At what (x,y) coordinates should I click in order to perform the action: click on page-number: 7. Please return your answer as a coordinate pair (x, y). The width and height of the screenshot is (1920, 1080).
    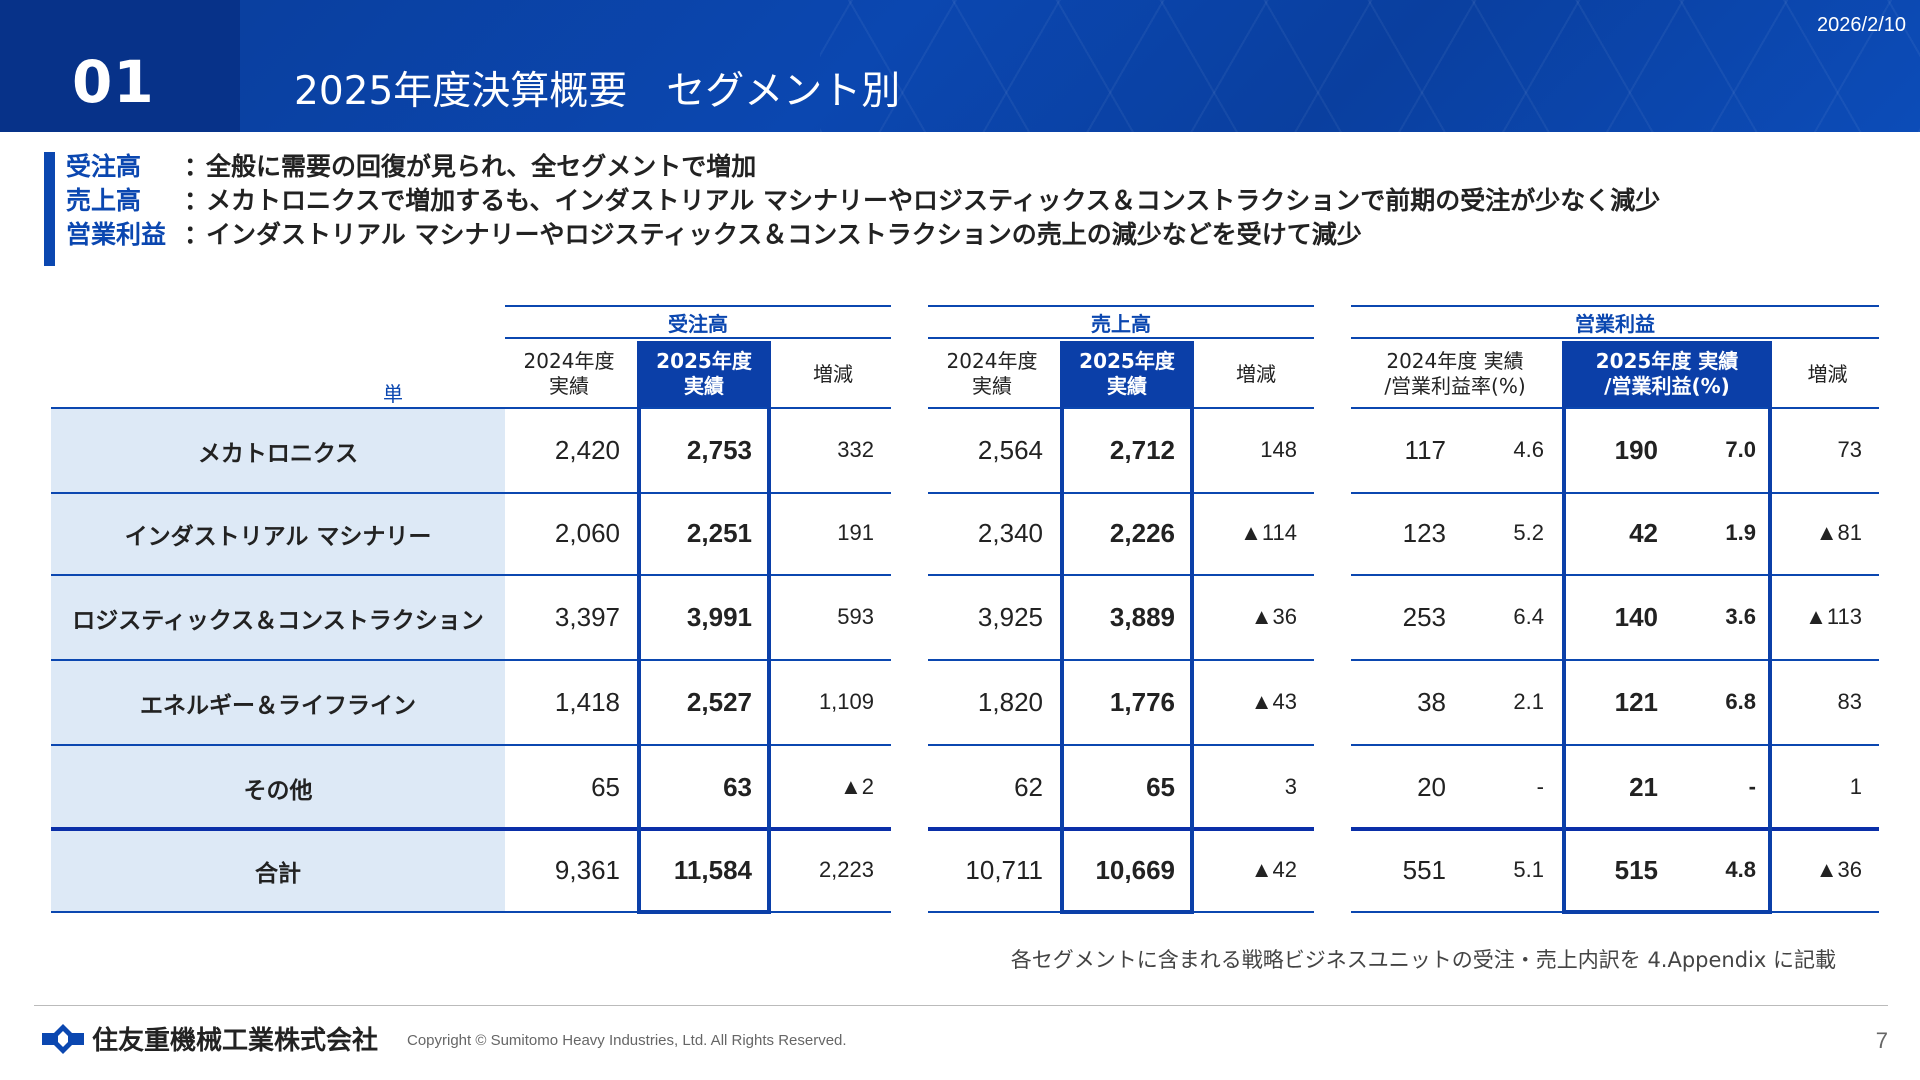
    Looking at the image, I should click on (1881, 1040).